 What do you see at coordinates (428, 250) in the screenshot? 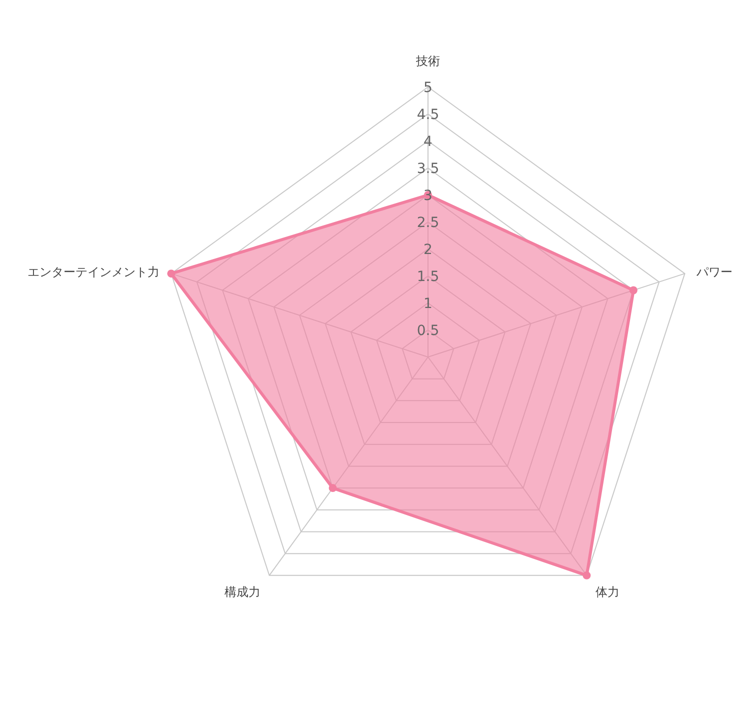
I see `y-tick-label: 2` at bounding box center [428, 250].